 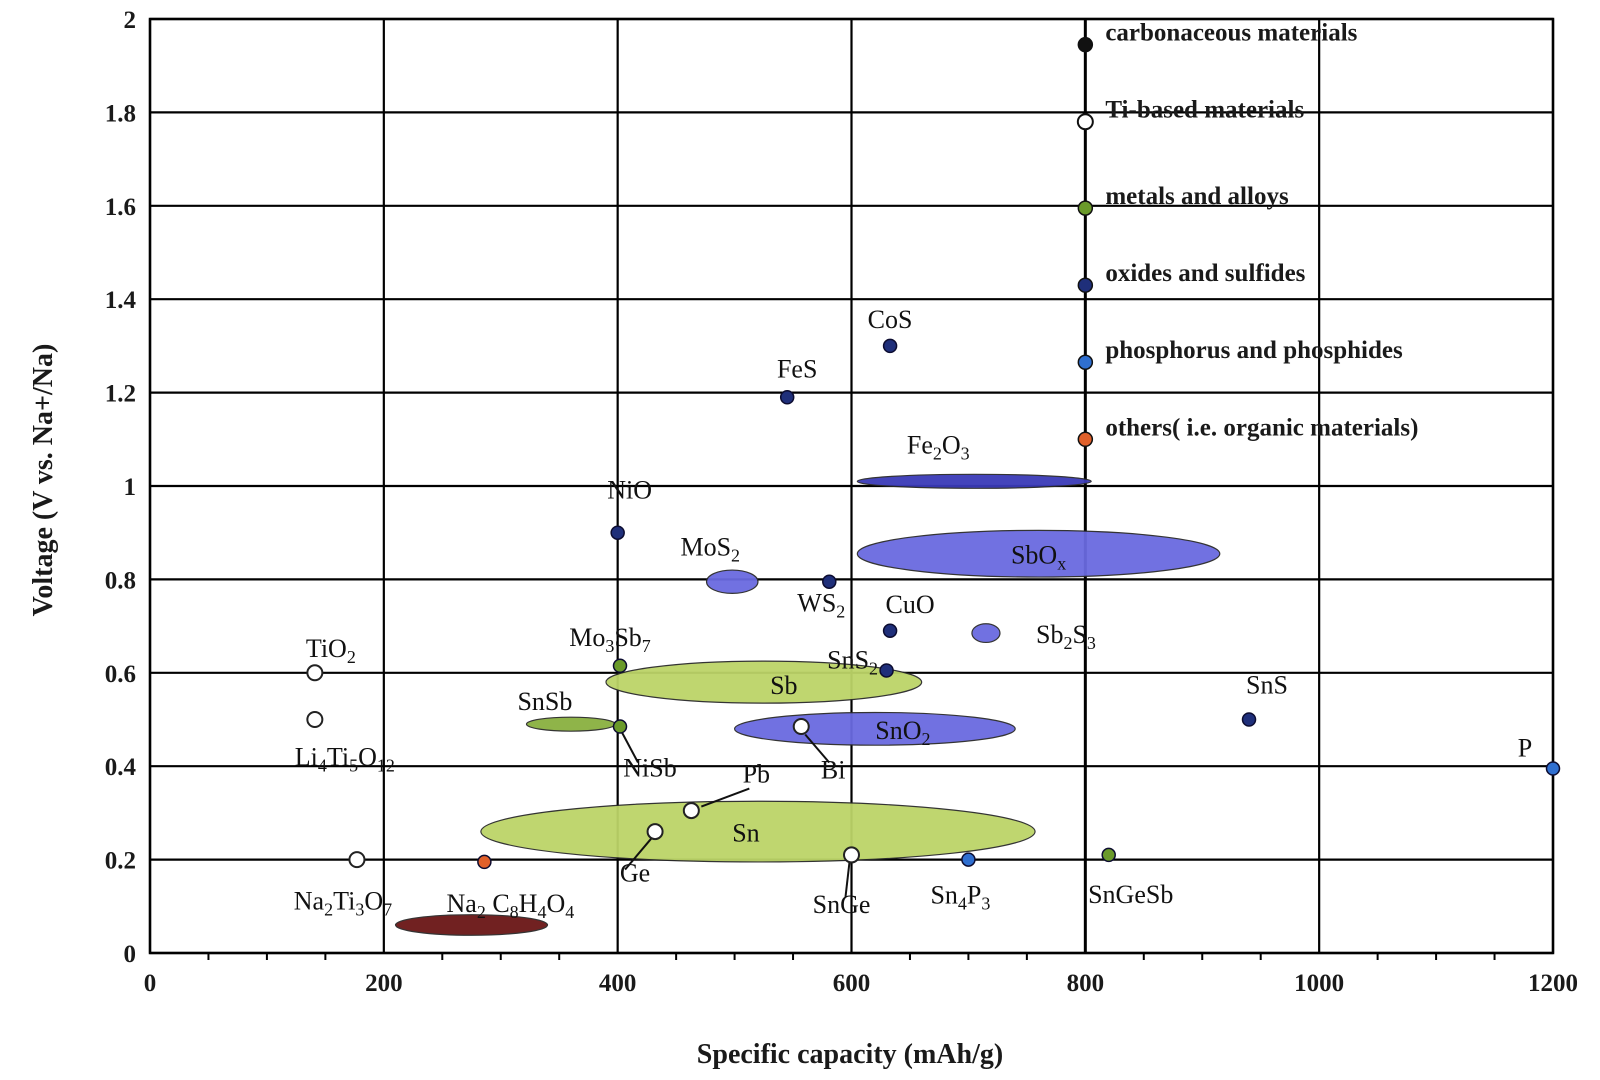 I want to click on y-tick-label: 1.2, so click(x=120, y=394).